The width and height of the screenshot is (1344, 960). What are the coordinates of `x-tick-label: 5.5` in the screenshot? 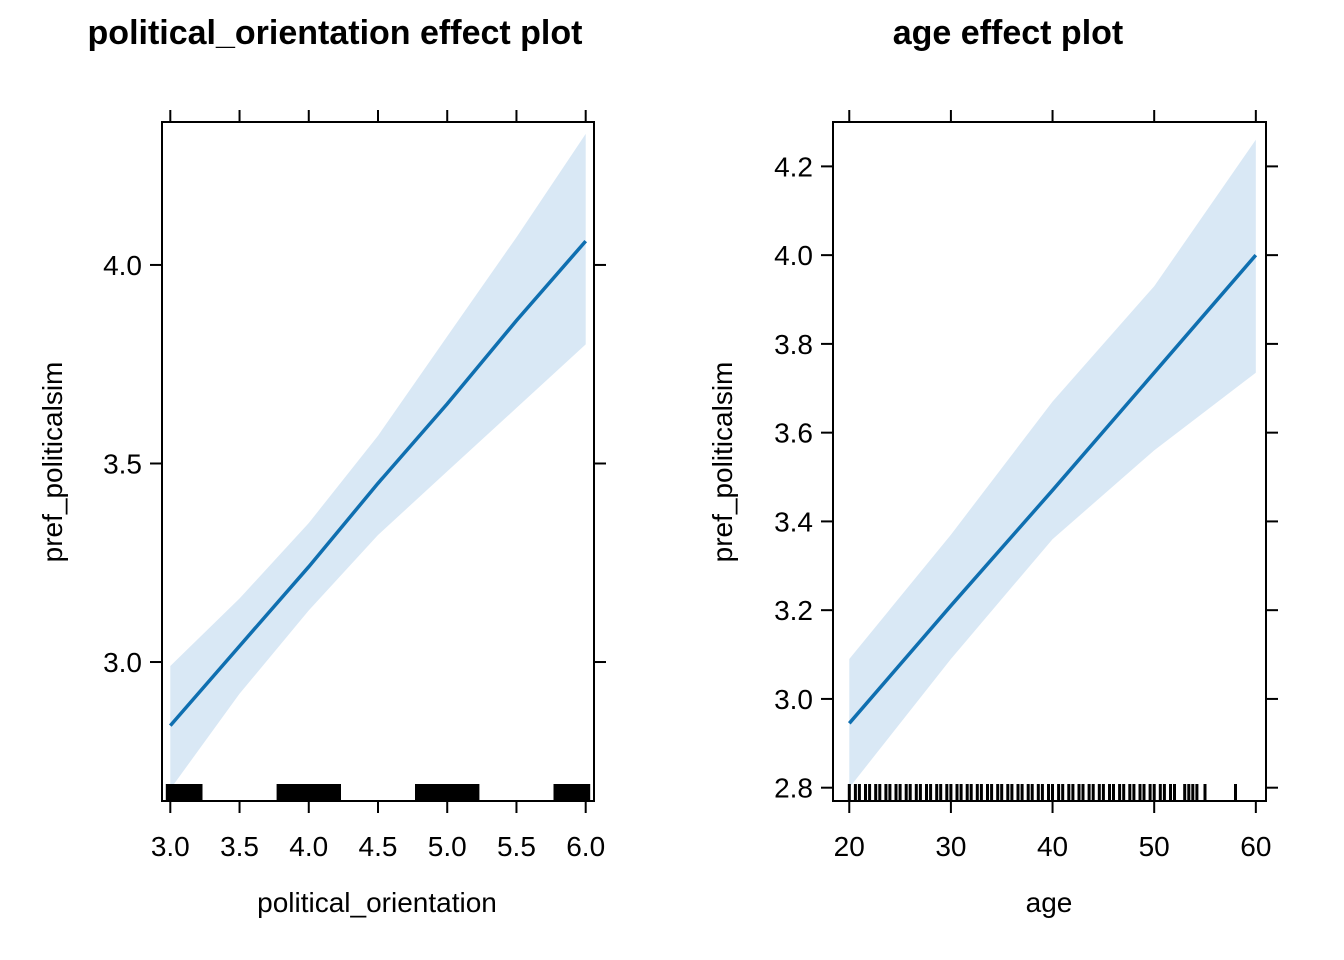 It's located at (516, 846).